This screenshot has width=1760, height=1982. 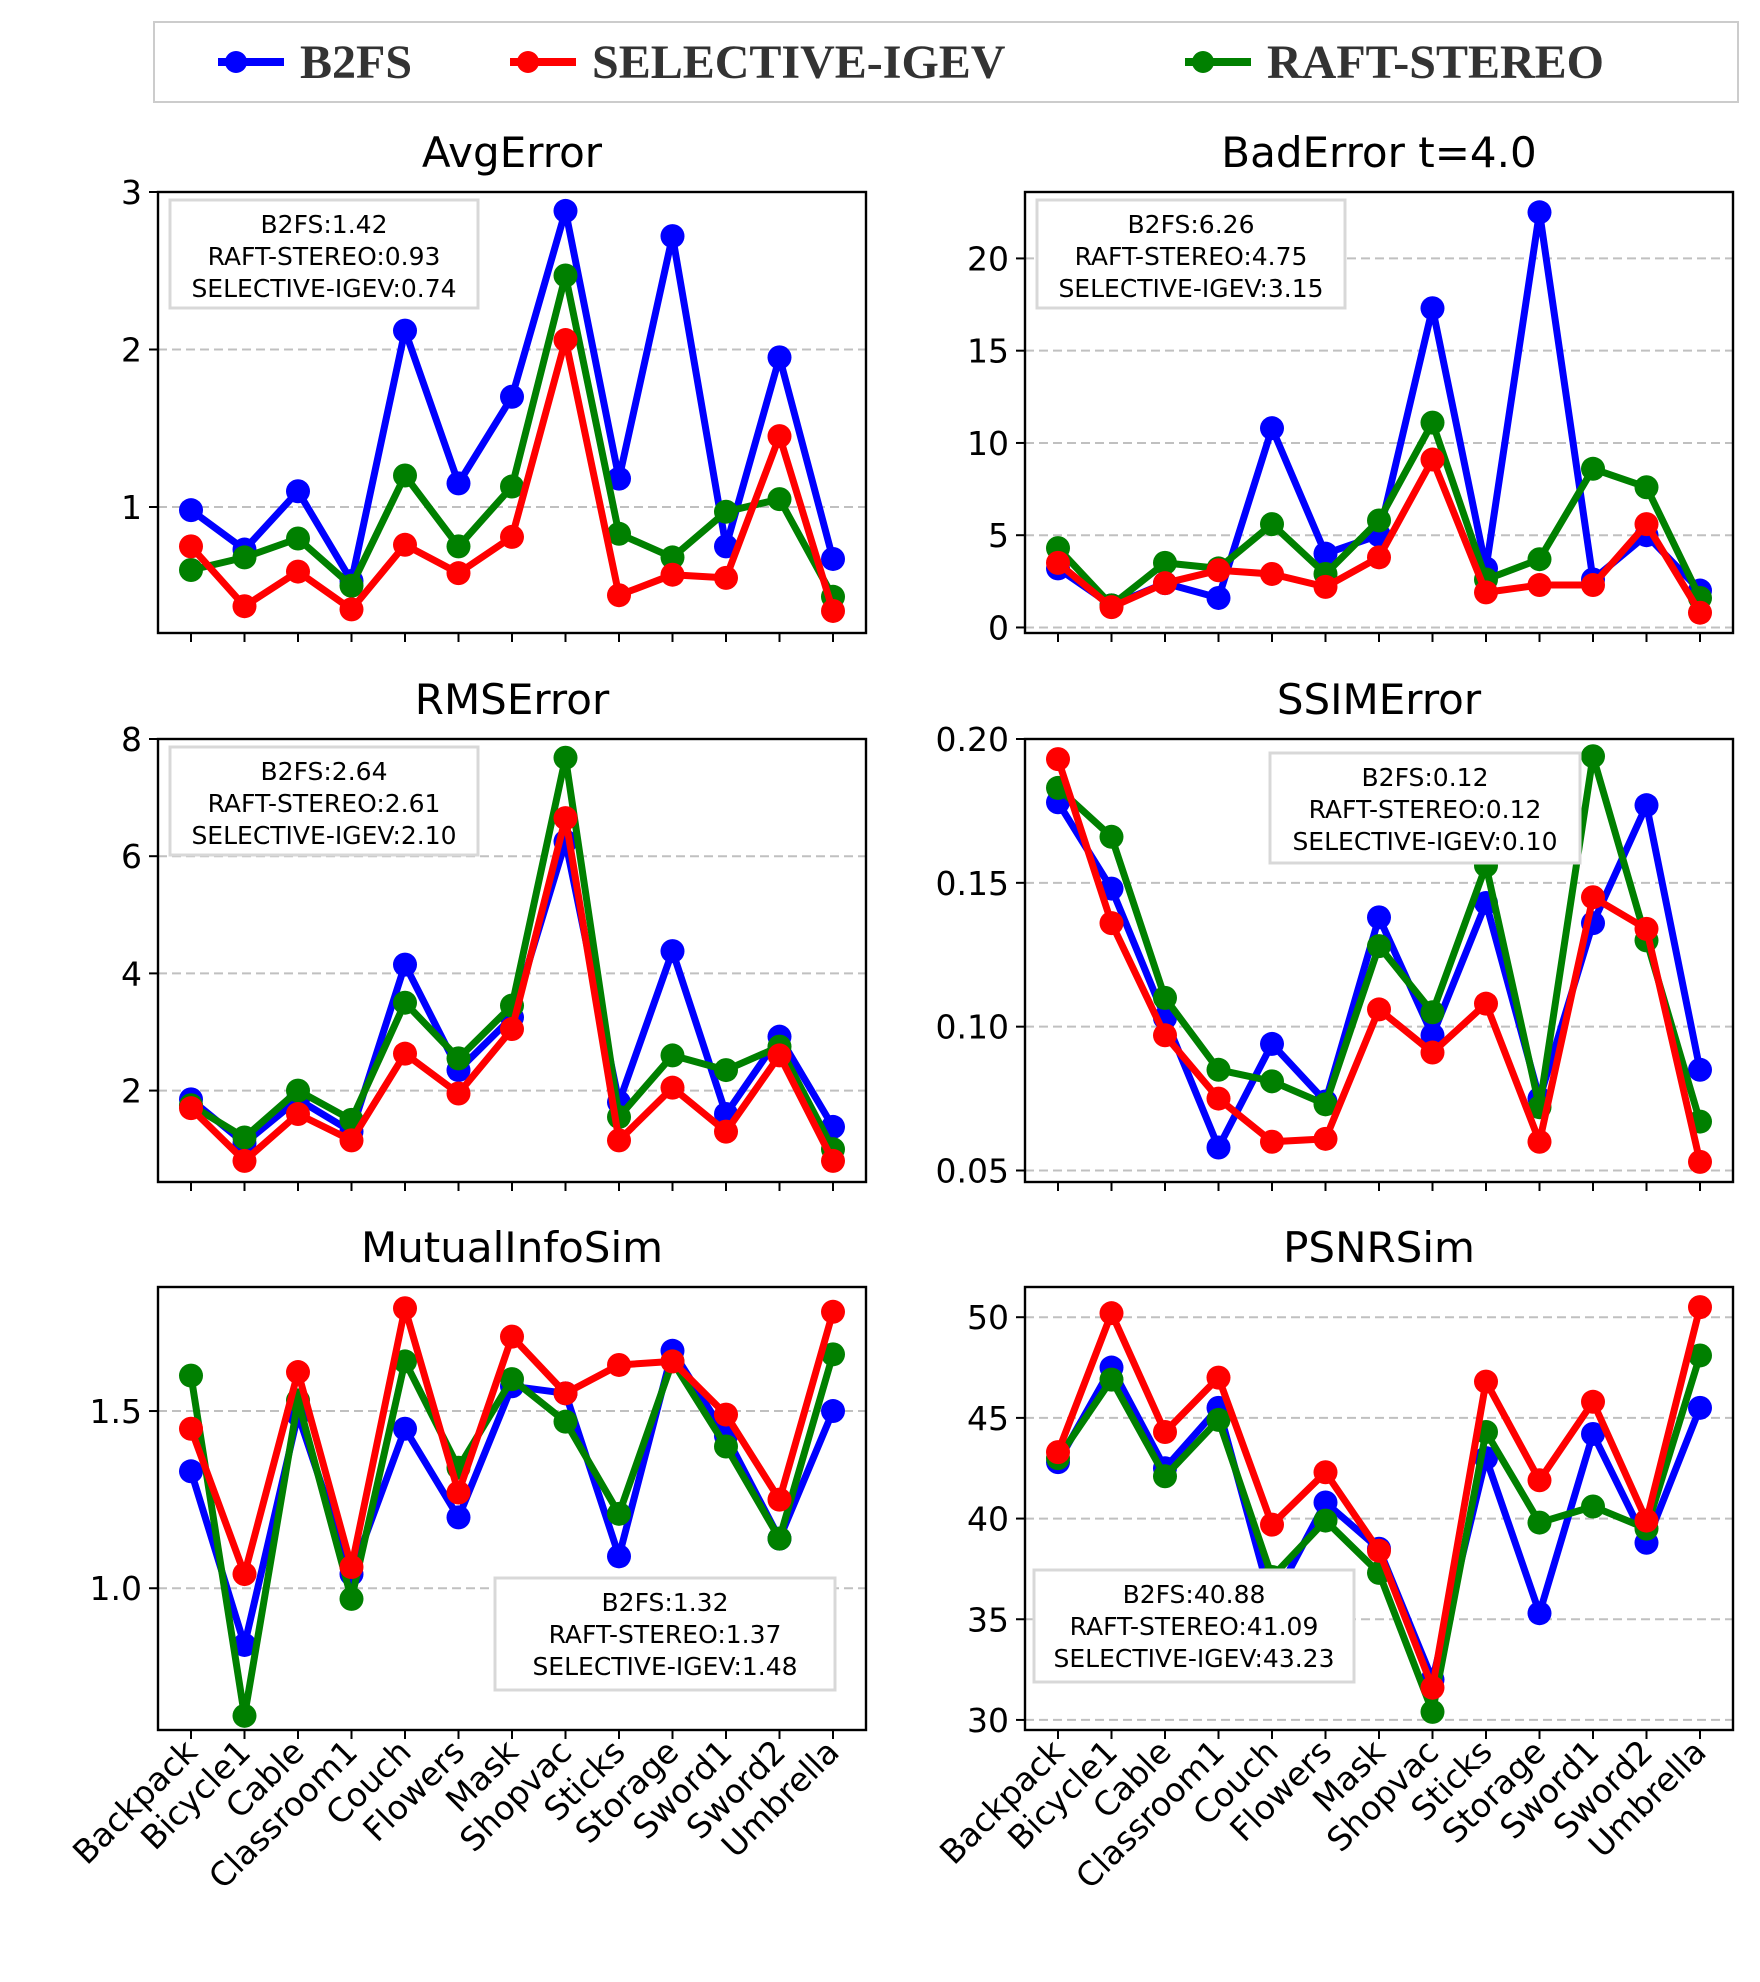 I want to click on legend-frame, so click(x=946, y=62).